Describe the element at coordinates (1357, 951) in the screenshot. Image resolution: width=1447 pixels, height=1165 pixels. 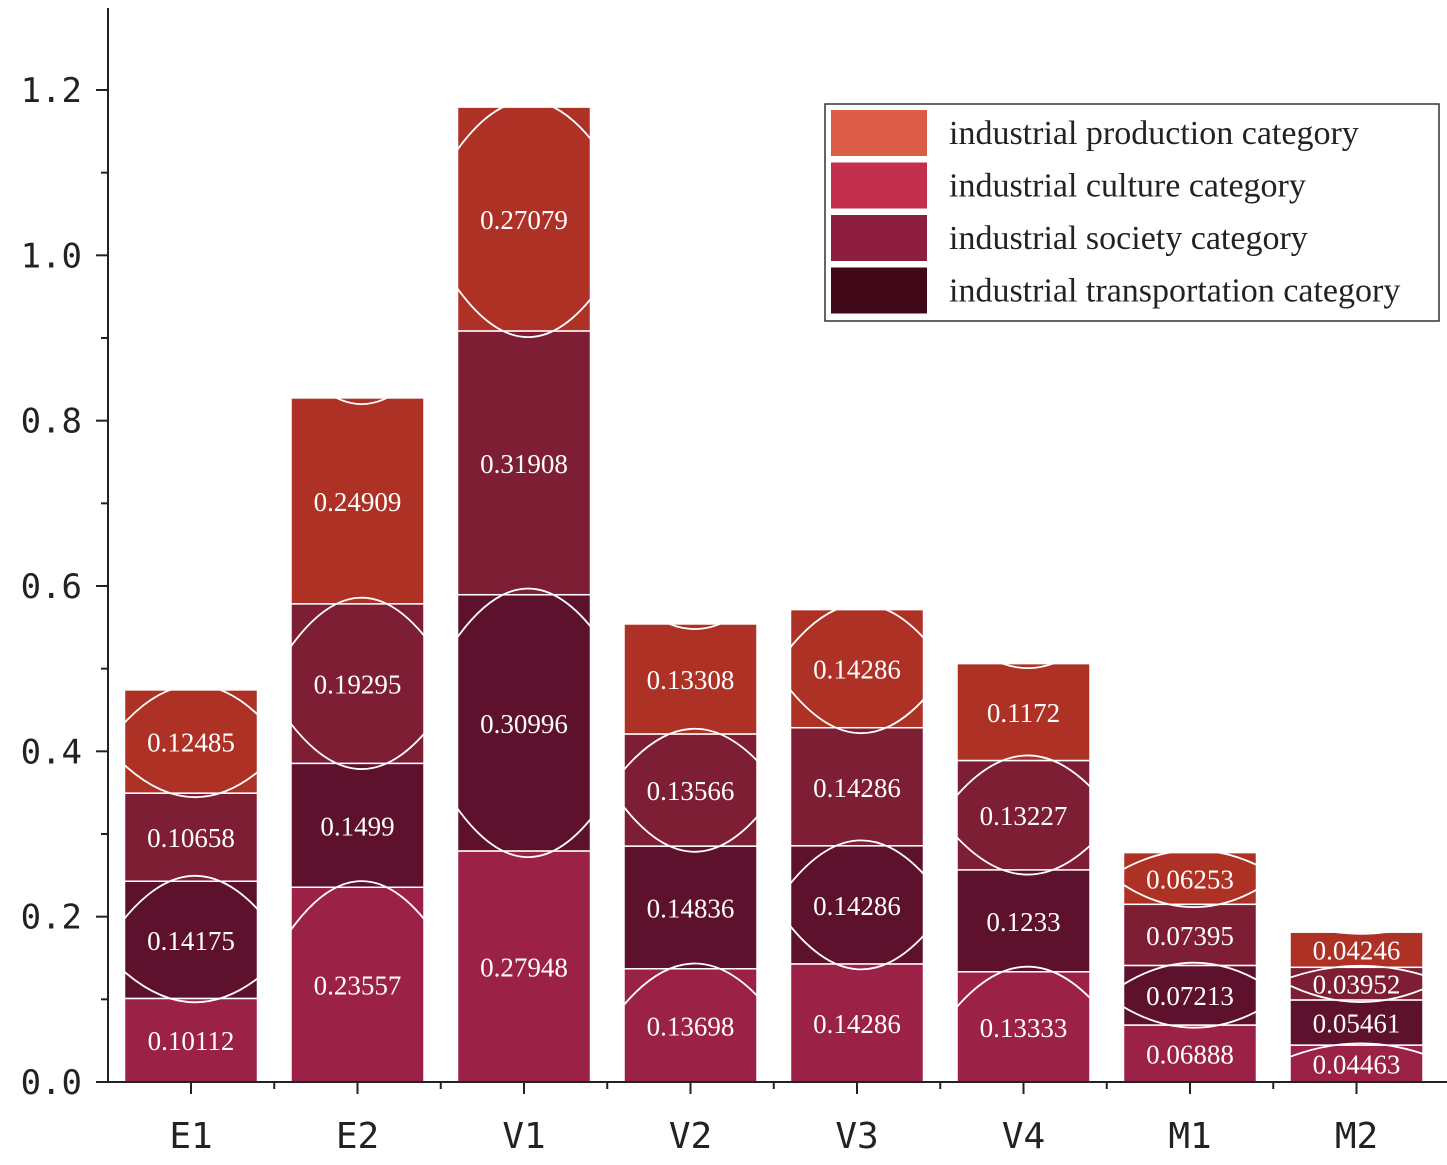
I see `segment-value-label-M2-3: 0.04246` at that location.